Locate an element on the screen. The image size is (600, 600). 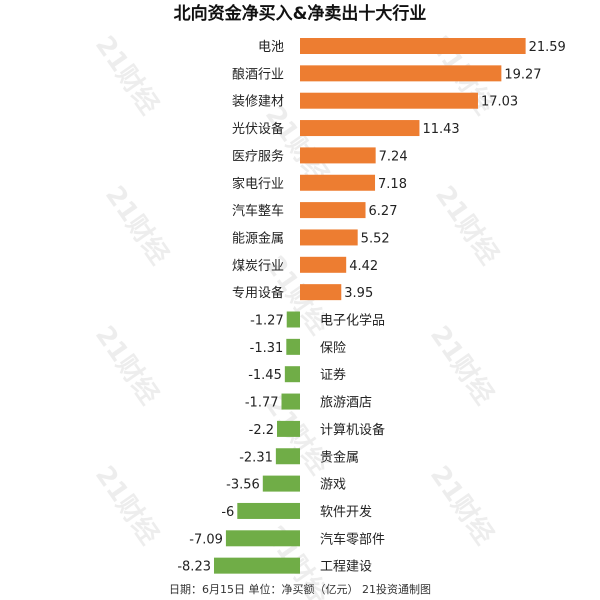
value-label: -7.09 is located at coordinates (206, 539).